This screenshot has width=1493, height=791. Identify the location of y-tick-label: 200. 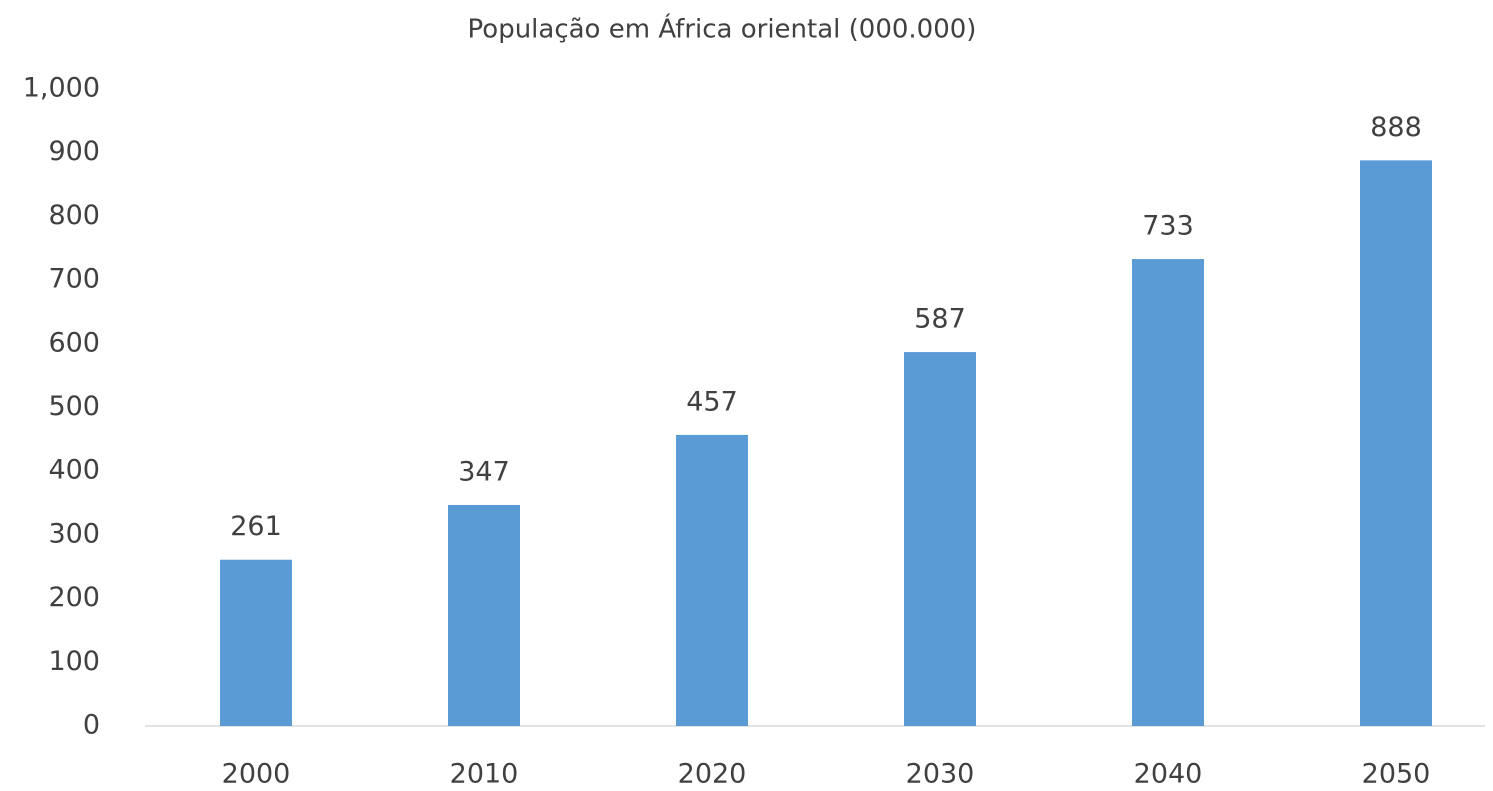
(74, 597).